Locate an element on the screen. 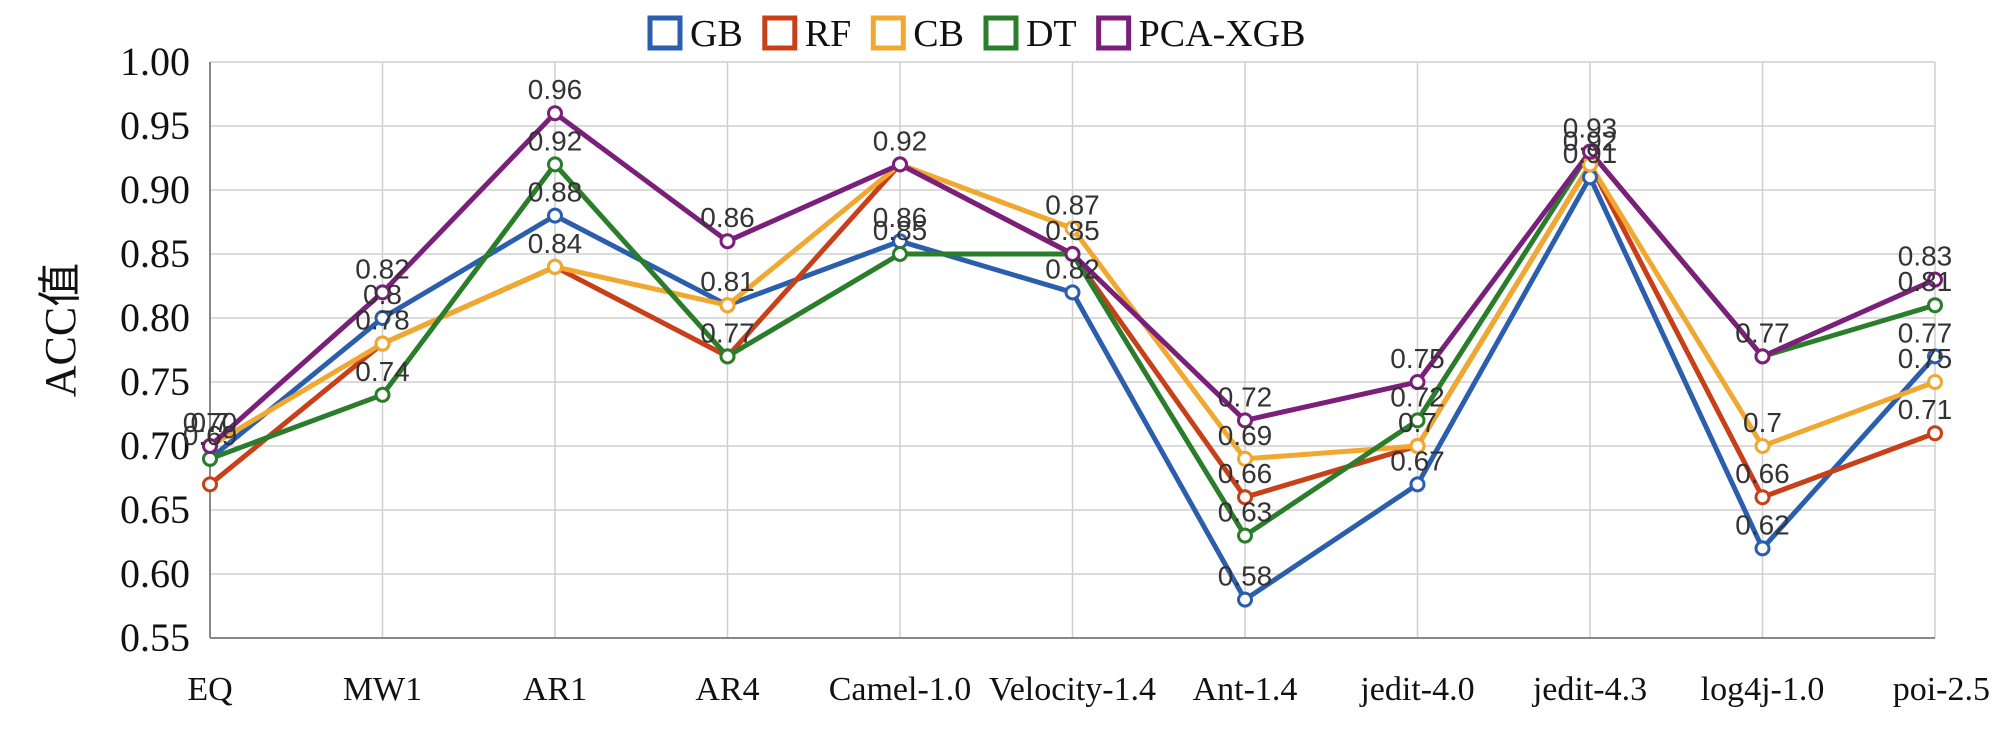 Image resolution: width=2000 pixels, height=742 pixels. x-tick-label: jedit-4.0 is located at coordinates (1416, 689).